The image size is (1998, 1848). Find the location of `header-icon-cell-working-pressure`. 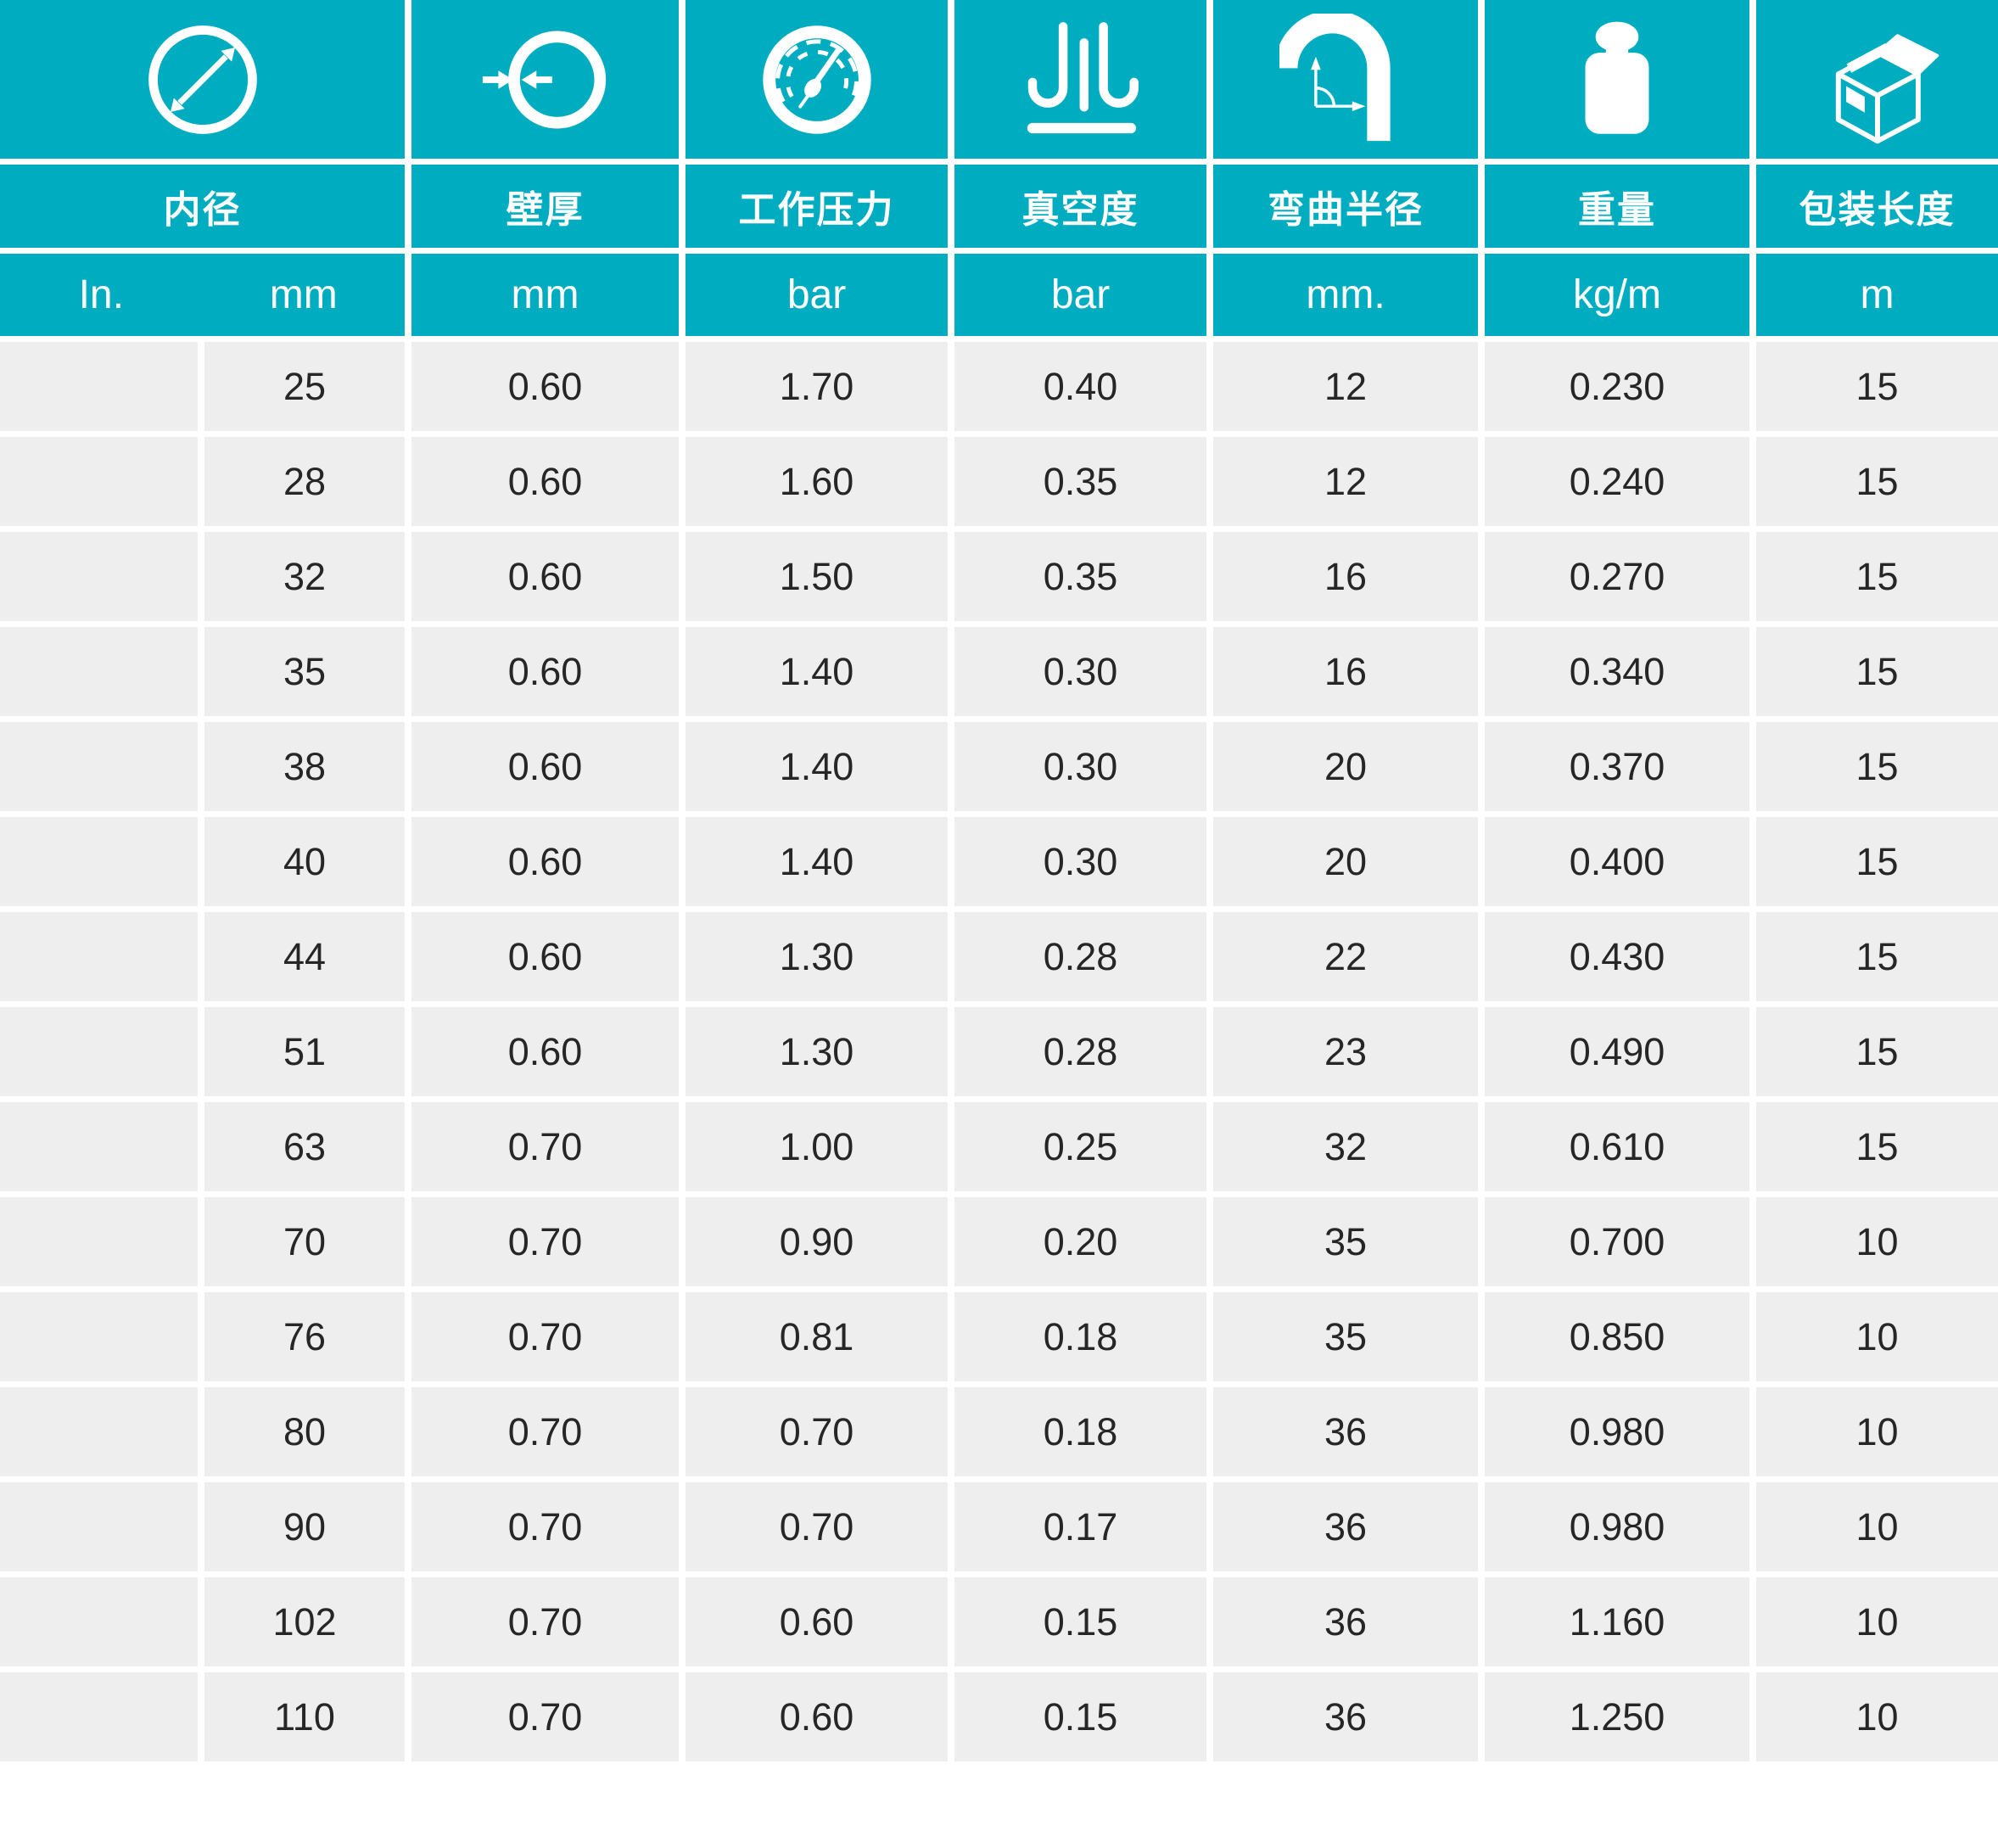

header-icon-cell-working-pressure is located at coordinates (817, 79).